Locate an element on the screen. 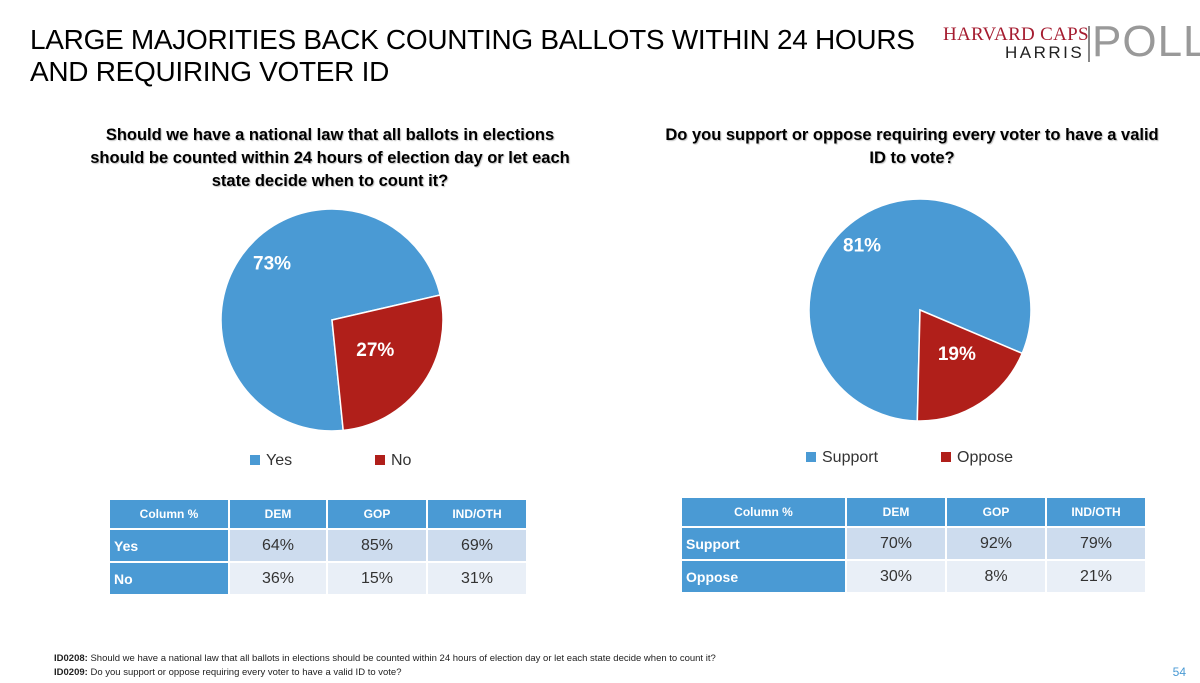 This screenshot has height=683, width=1200. table-cell: 85% is located at coordinates (377, 545).